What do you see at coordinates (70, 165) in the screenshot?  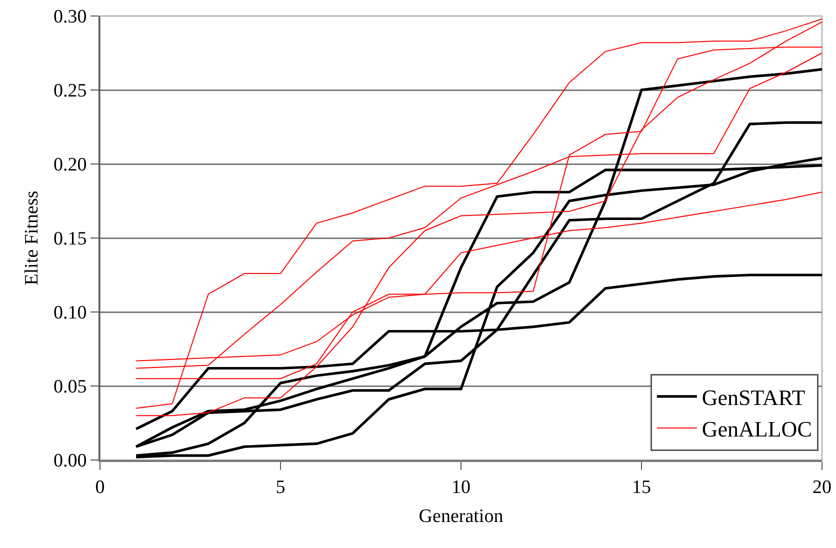 I see `y-tick-label: 0.20` at bounding box center [70, 165].